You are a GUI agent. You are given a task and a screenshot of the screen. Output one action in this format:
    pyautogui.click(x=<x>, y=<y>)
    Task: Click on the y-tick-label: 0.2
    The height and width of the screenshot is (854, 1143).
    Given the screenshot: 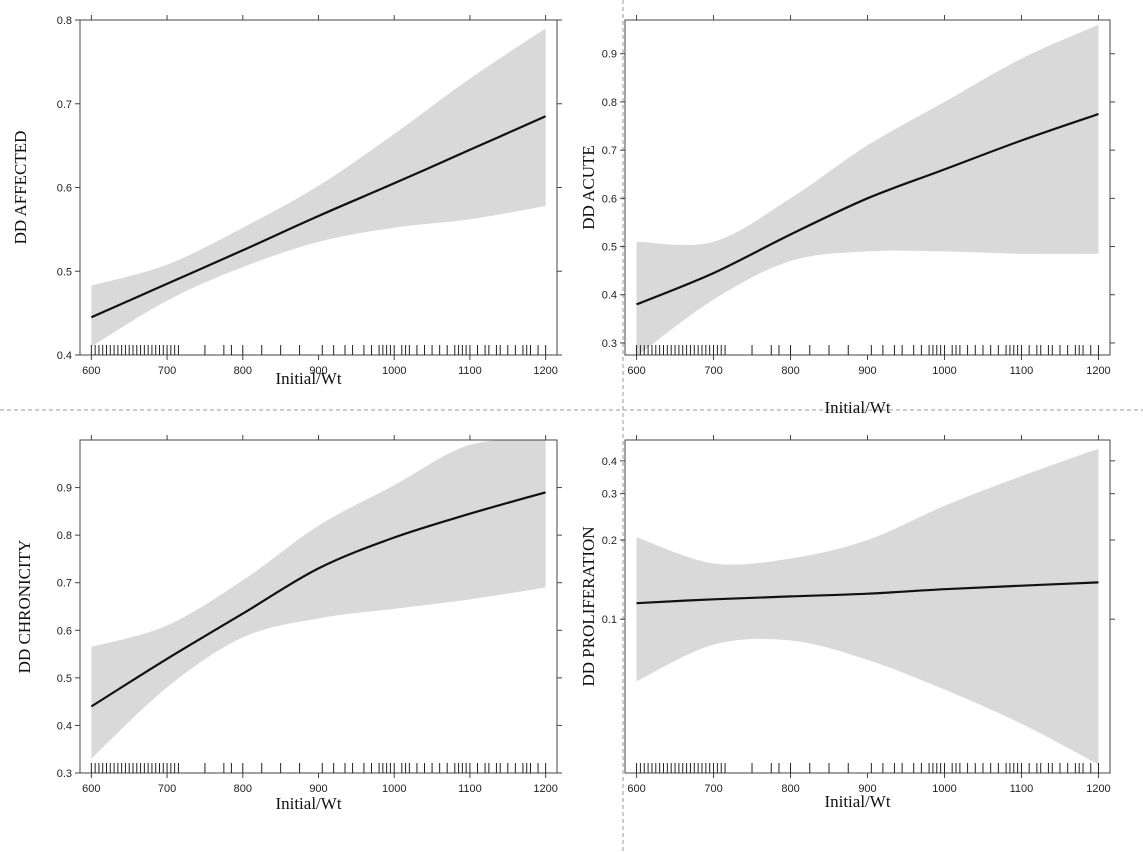 What is the action you would take?
    pyautogui.click(x=609, y=541)
    